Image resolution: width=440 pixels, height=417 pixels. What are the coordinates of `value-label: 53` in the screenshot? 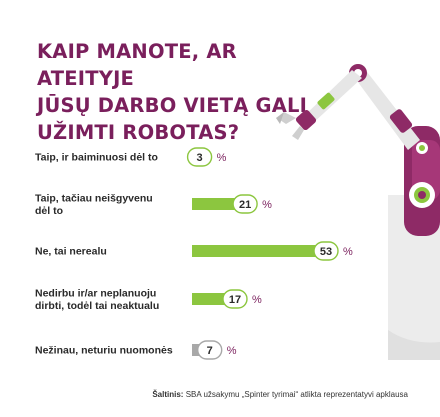 It's located at (326, 252).